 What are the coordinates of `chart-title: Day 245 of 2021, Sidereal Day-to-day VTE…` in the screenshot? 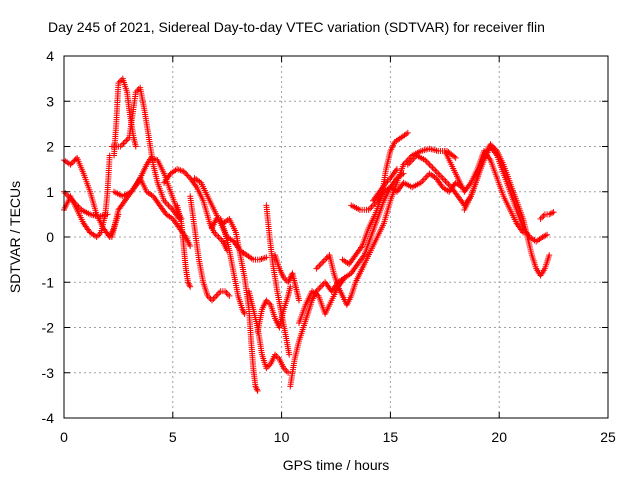 It's located at (296, 27).